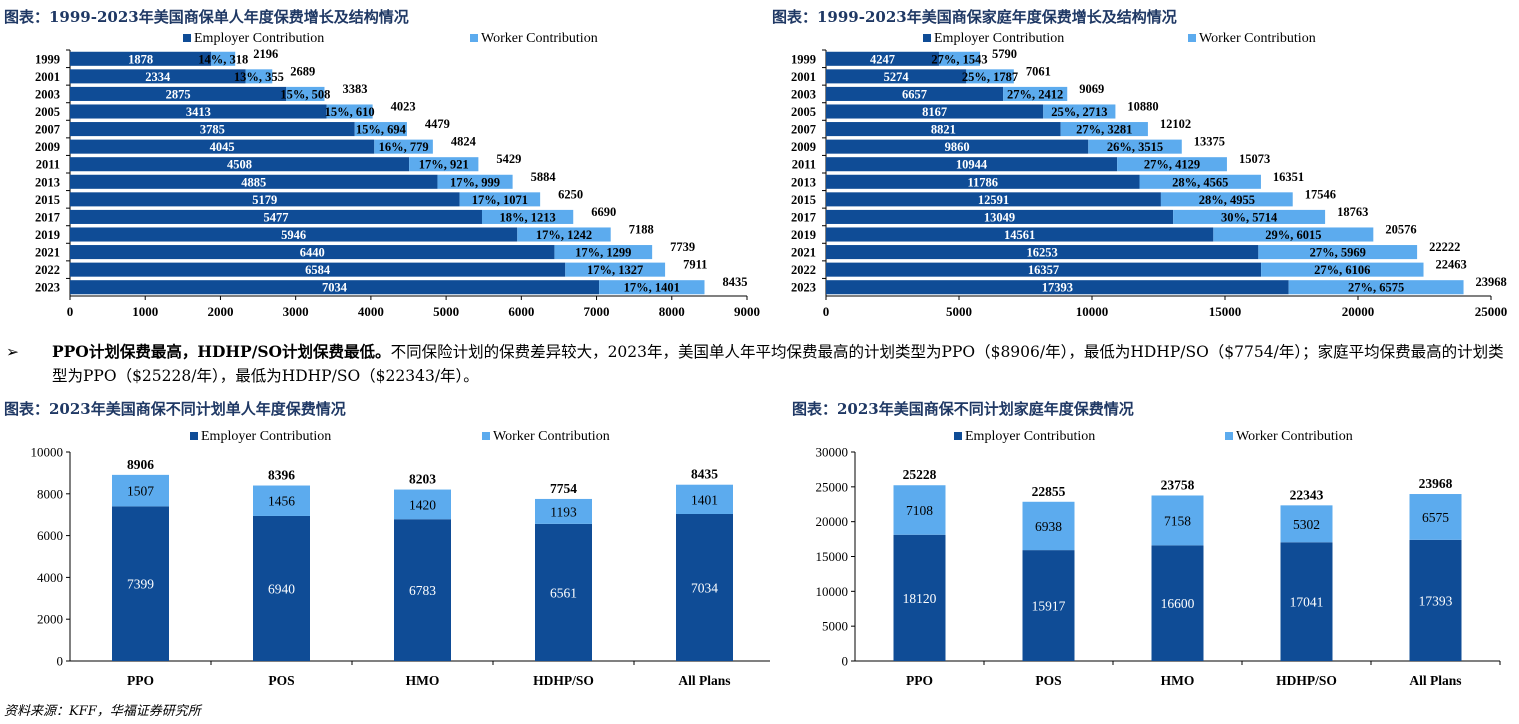 Image resolution: width=1519 pixels, height=724 pixels. I want to click on x-tick-label: HMO, so click(423, 680).